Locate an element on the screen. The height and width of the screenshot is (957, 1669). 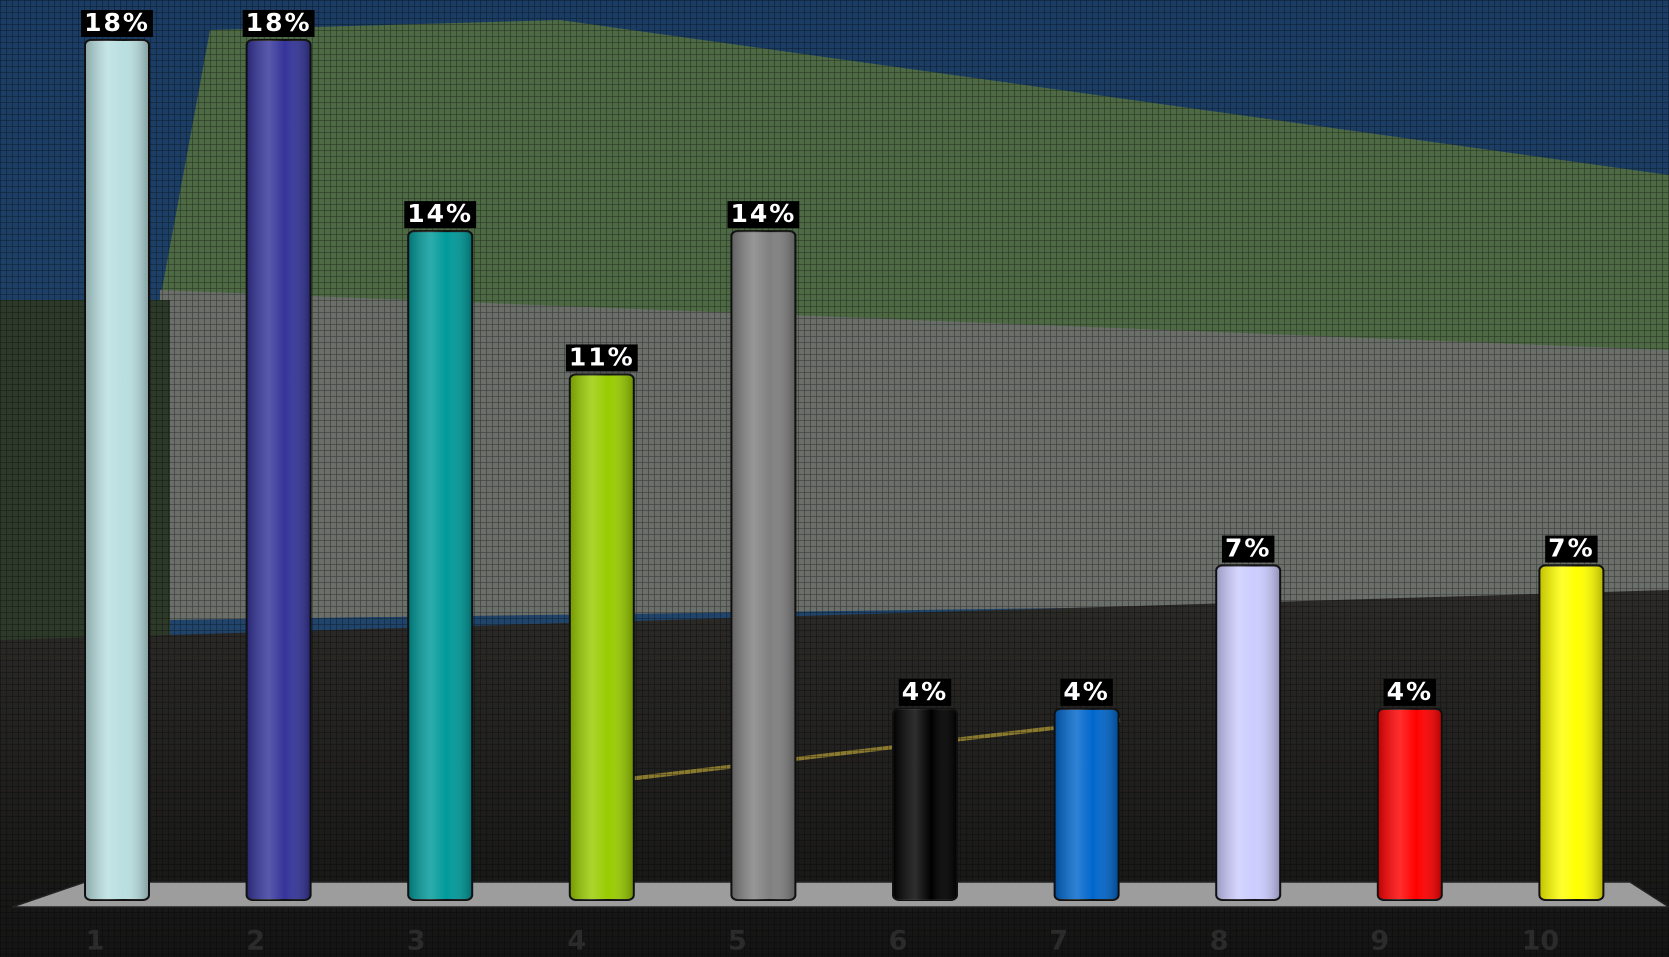
x-tick-label: 1 is located at coordinates (95, 941).